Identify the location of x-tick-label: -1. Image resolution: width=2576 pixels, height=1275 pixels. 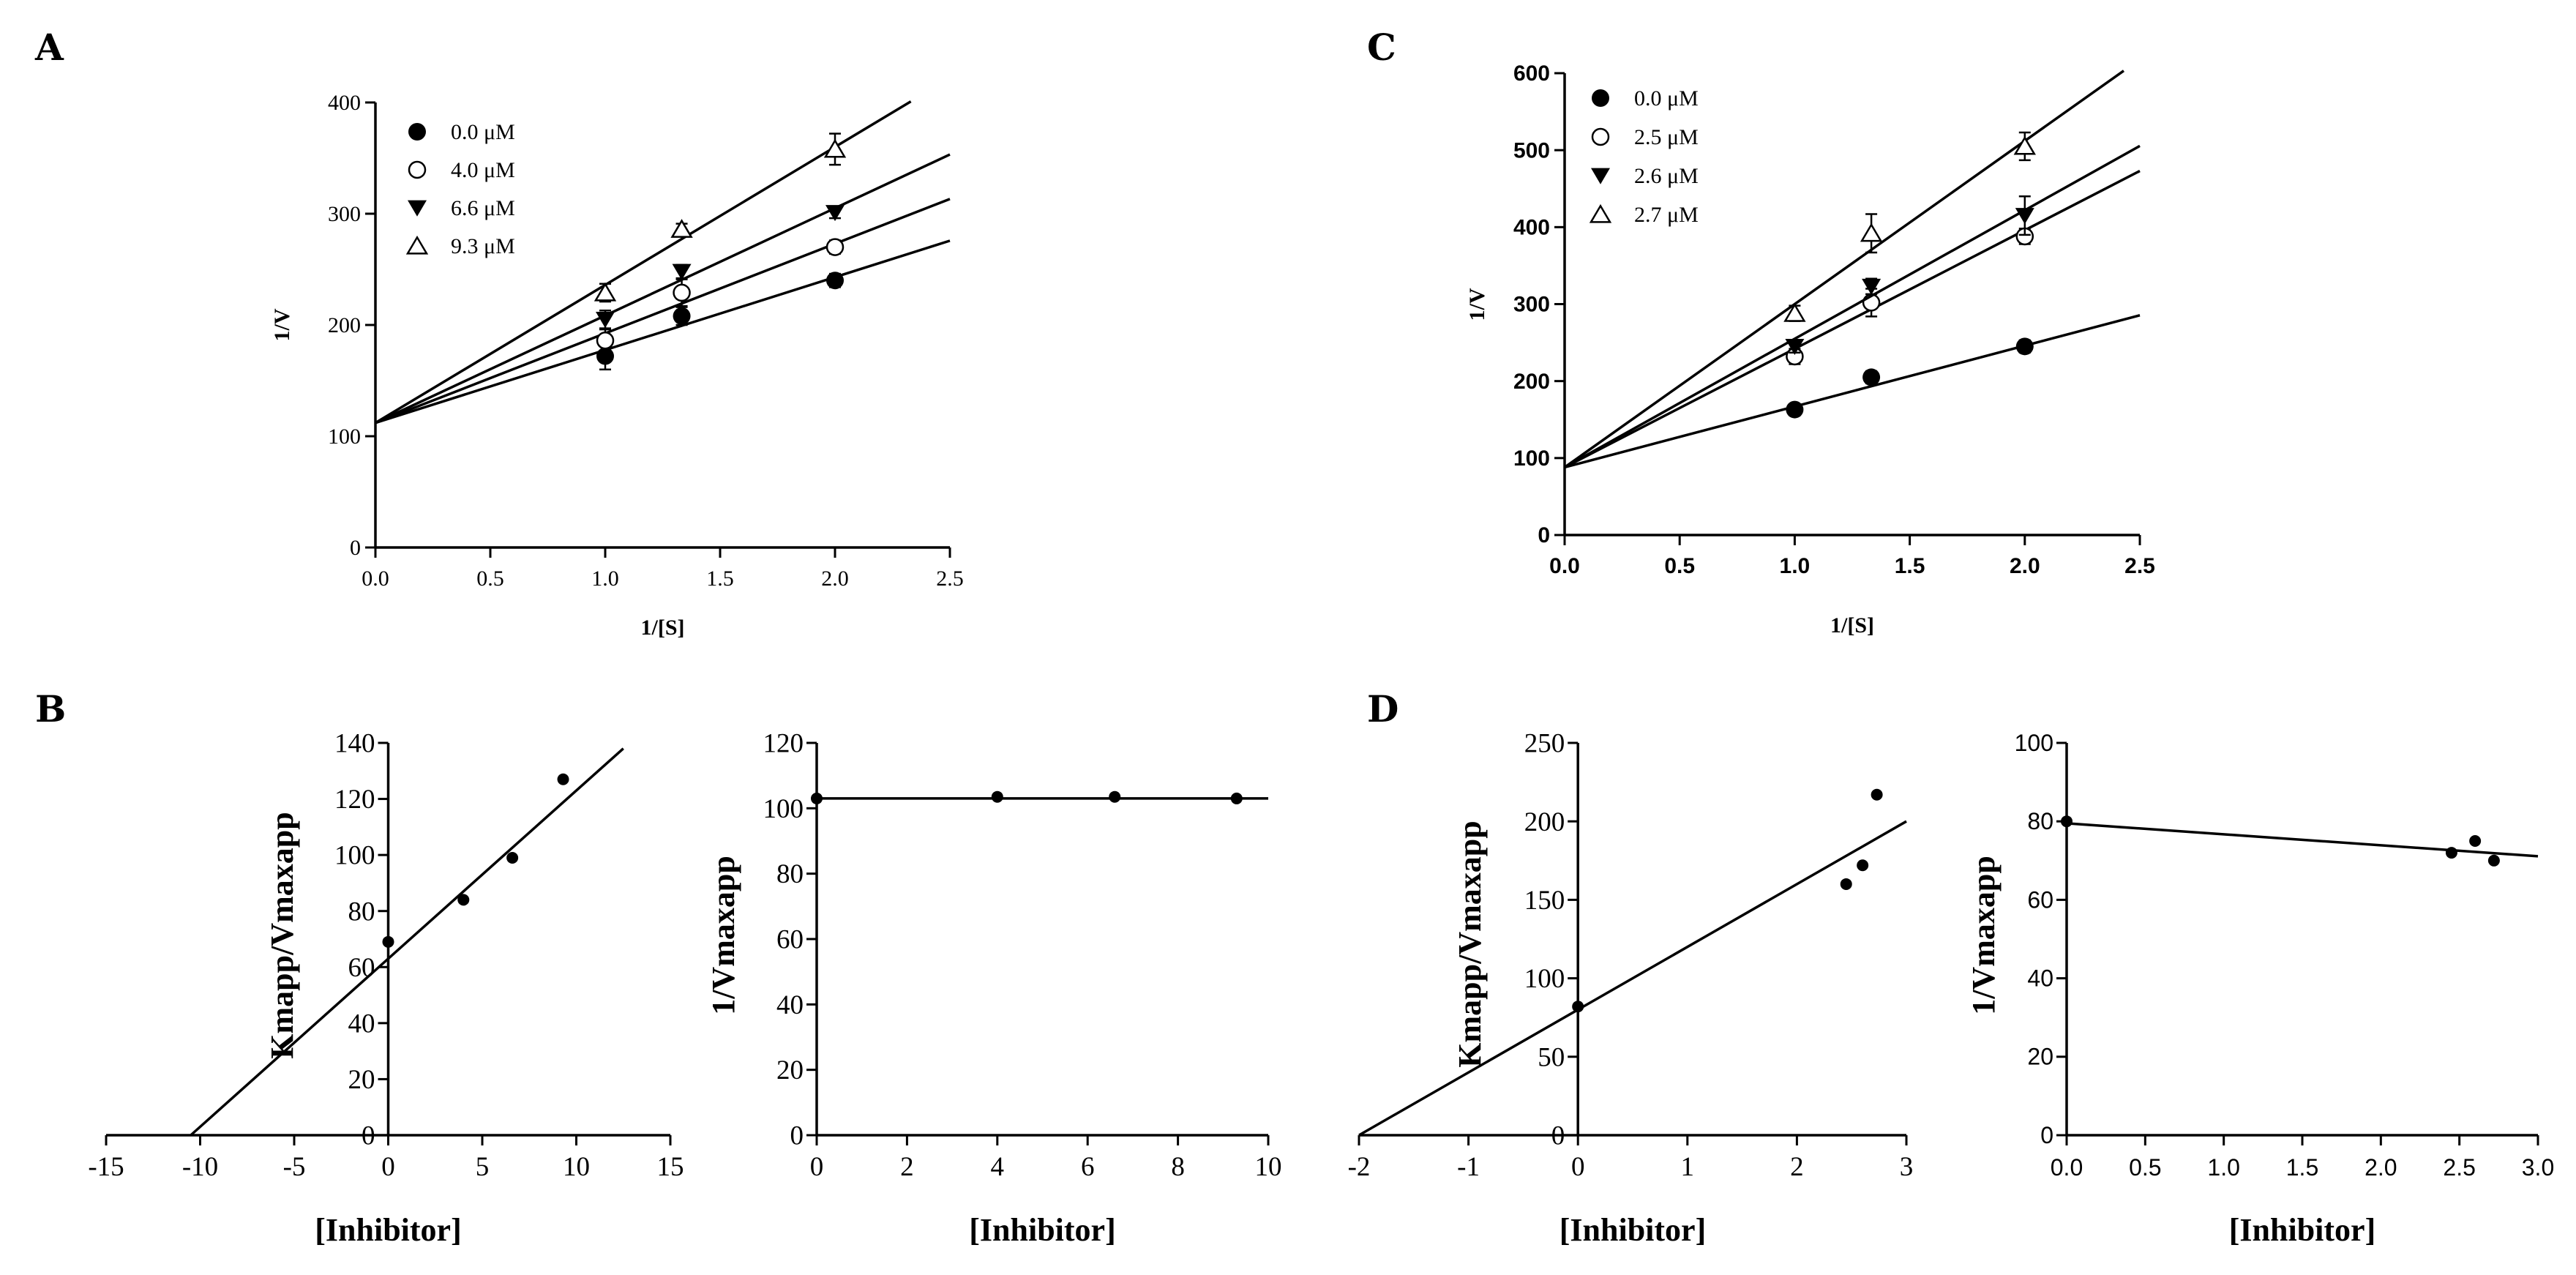
(1468, 1167).